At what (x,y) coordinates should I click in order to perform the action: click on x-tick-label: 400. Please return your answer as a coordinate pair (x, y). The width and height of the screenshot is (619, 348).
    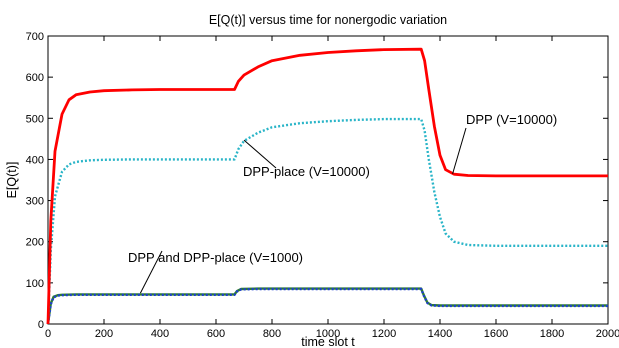
    Looking at the image, I should click on (160, 334).